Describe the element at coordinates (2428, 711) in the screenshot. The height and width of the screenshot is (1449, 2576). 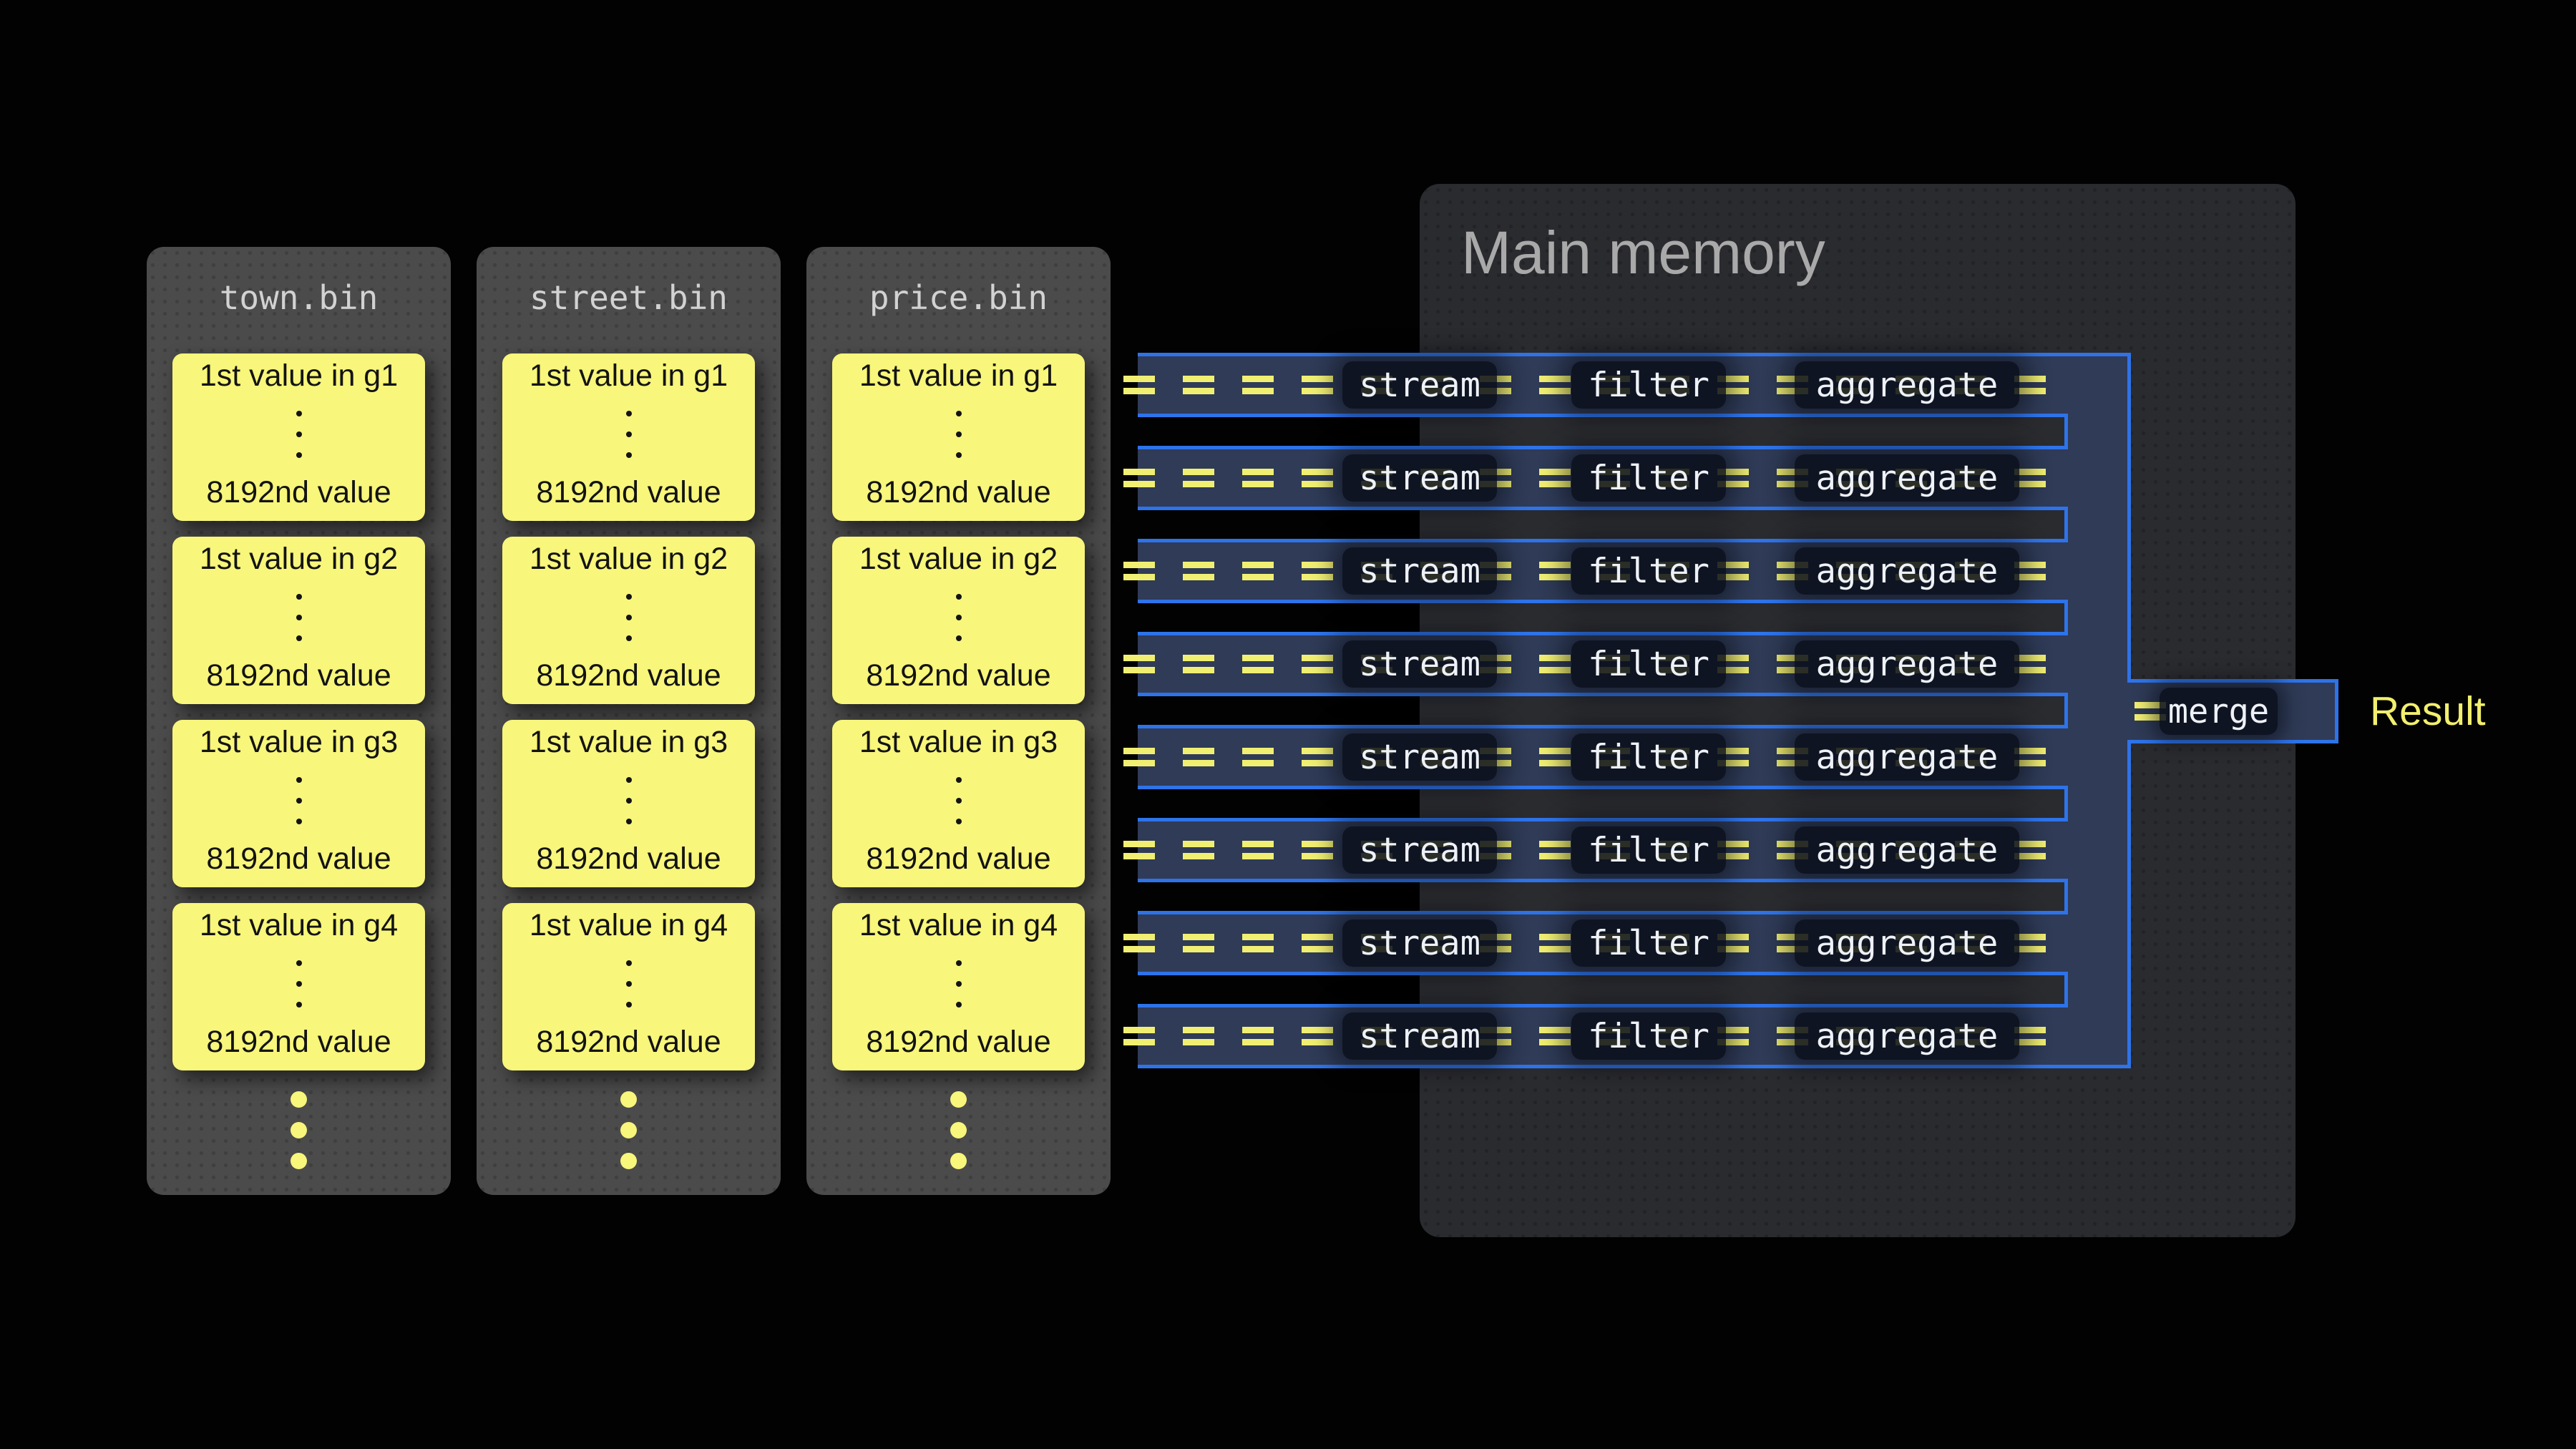
I see `result-label: Result` at that location.